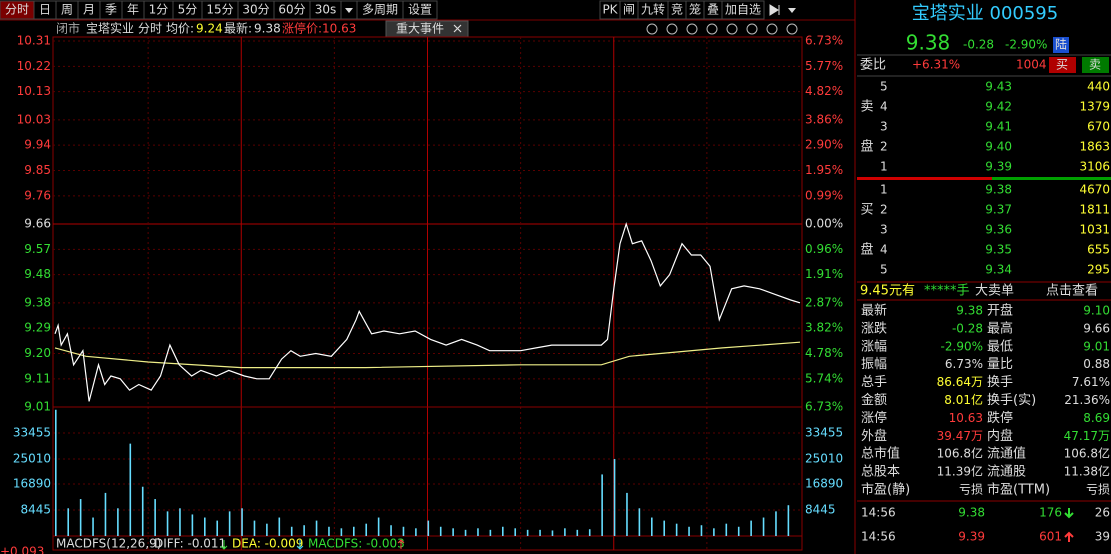  I want to click on stat-value: 7.61%, so click(1091, 382).